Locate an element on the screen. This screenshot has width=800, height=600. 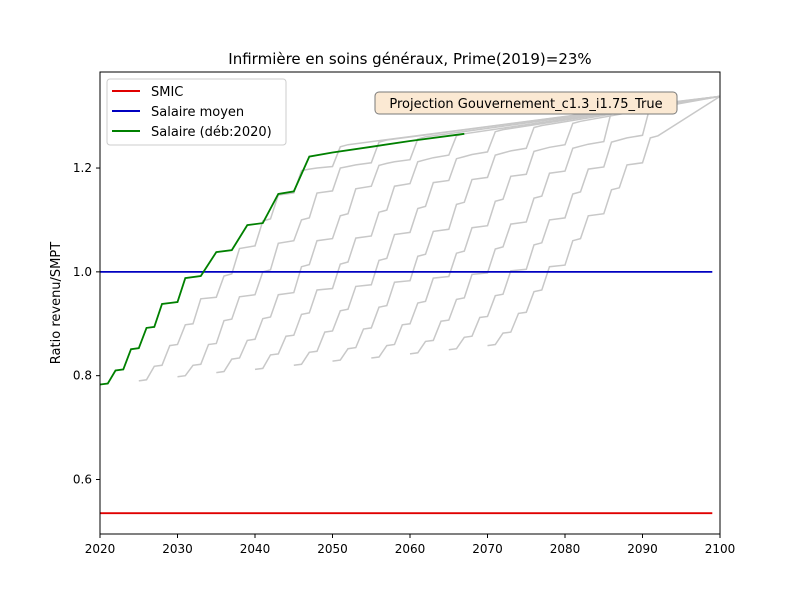
x-tick-label: 2030 is located at coordinates (177, 549).